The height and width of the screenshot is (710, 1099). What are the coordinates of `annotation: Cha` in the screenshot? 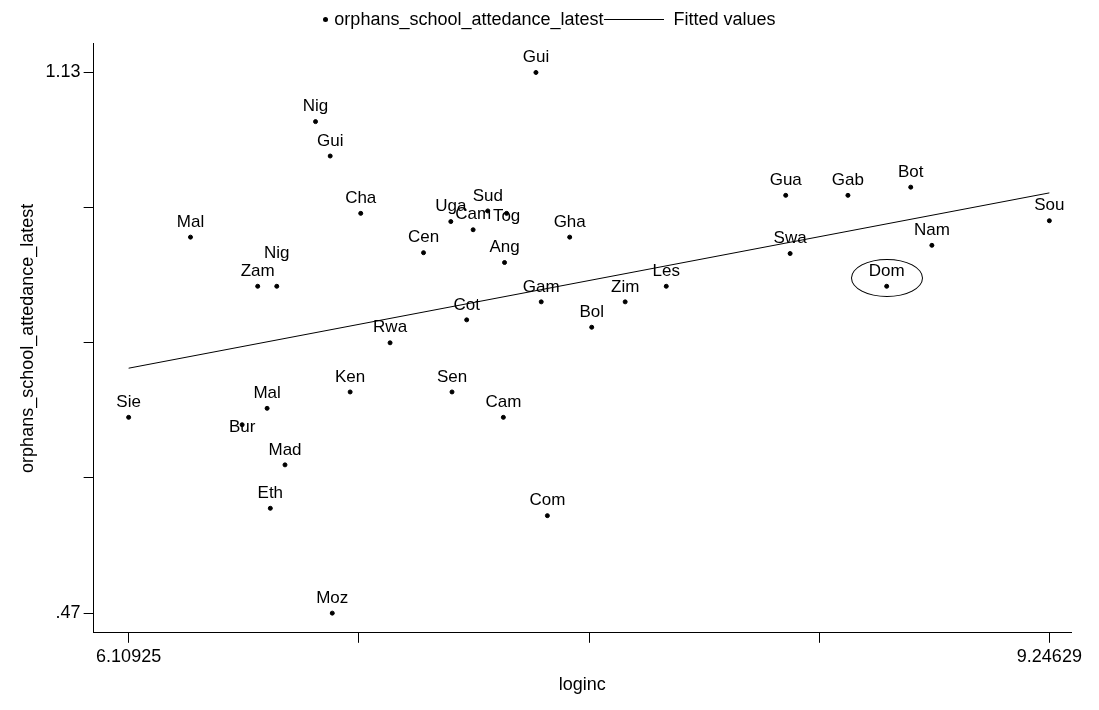 It's located at (361, 198).